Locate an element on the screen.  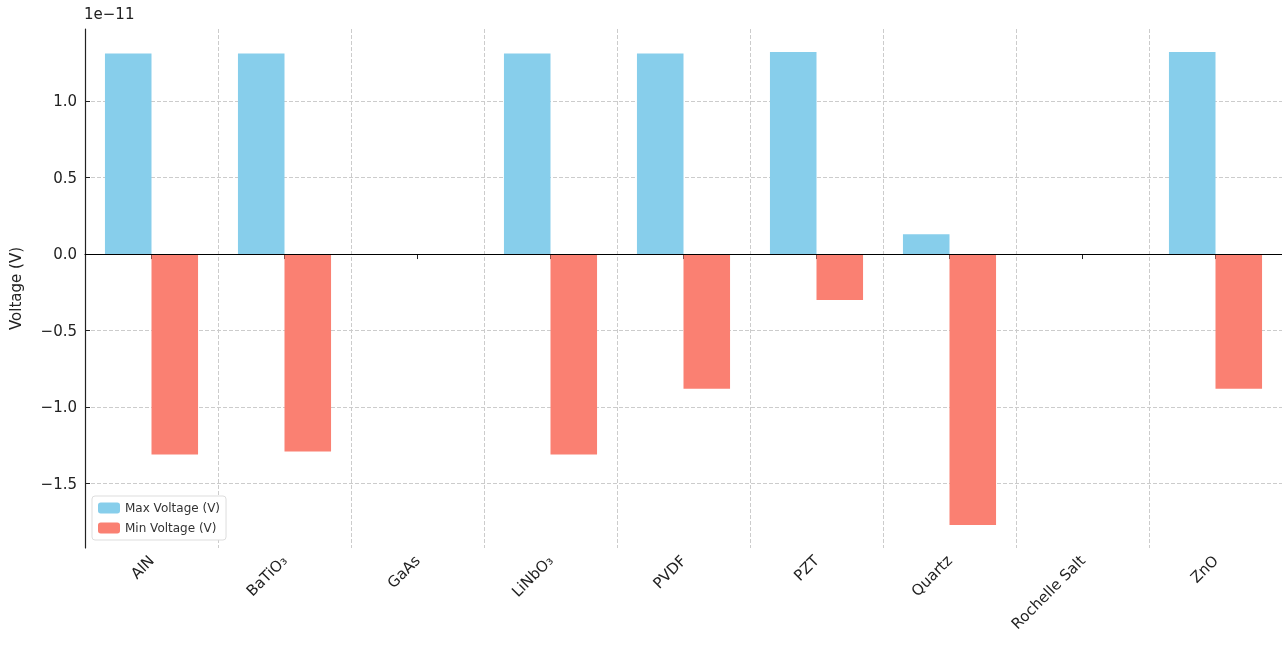
y-tick-label: 0.0 is located at coordinates (65, 254).